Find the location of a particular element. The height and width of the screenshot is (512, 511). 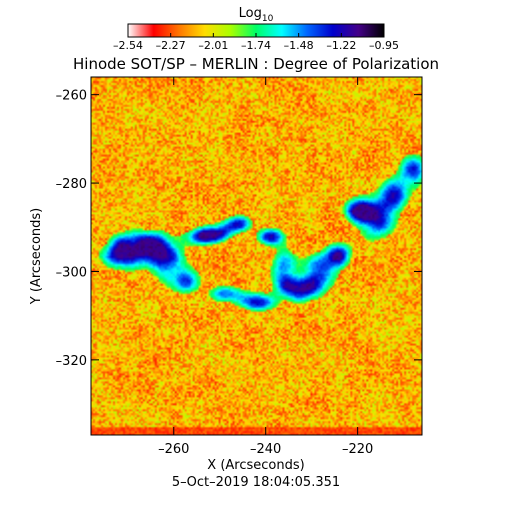

colorbar-label-sub: 10 is located at coordinates (268, 19).